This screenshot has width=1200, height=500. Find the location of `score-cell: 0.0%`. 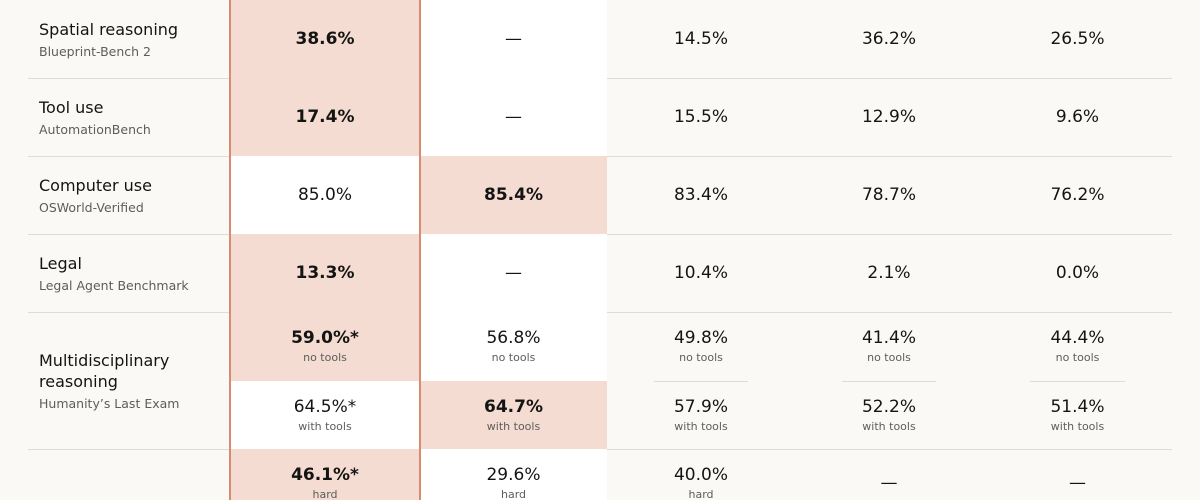

score-cell: 0.0% is located at coordinates (1077, 273).